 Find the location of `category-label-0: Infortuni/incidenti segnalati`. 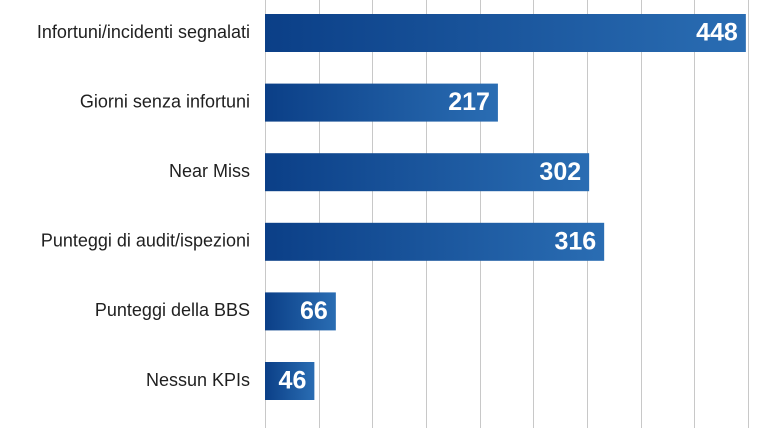

category-label-0: Infortuni/incidenti segnalati is located at coordinates (143, 32).